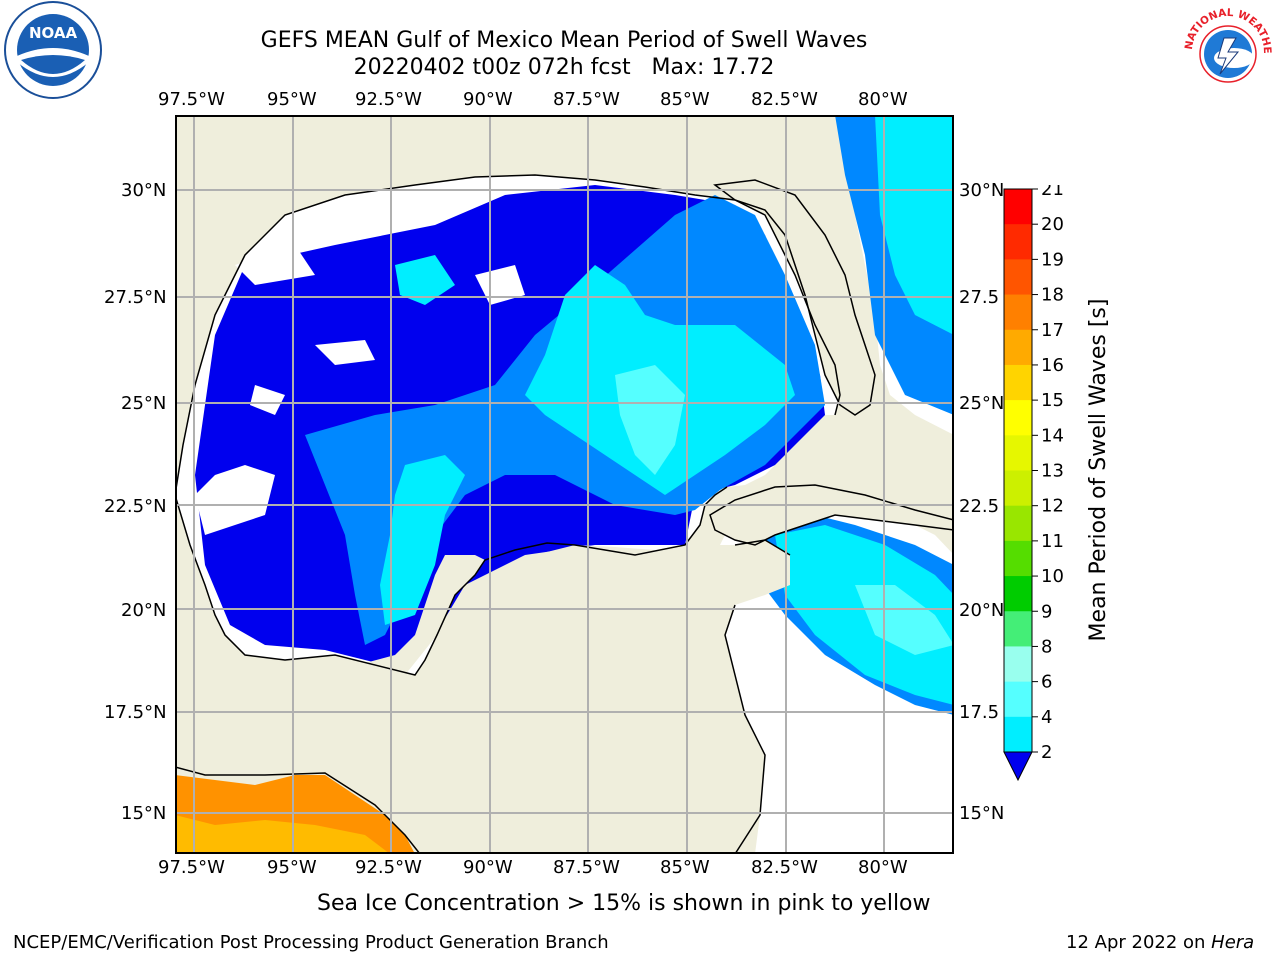 This screenshot has width=1280, height=960. Describe the element at coordinates (1226, 50) in the screenshot. I see `nws-logo: NATIONAL WEATHER SERVICE` at that location.